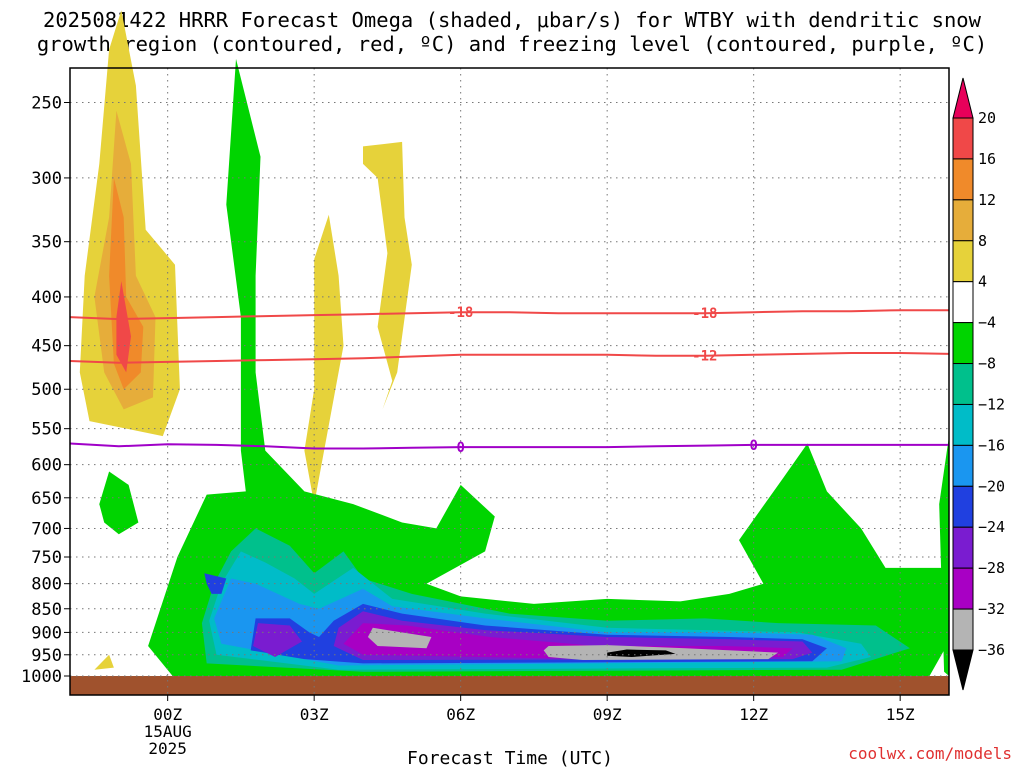 This screenshot has width=1024, height=768. Describe the element at coordinates (168, 731) in the screenshot. I see `x-tick-sublabel-0: 15AUG` at that location.